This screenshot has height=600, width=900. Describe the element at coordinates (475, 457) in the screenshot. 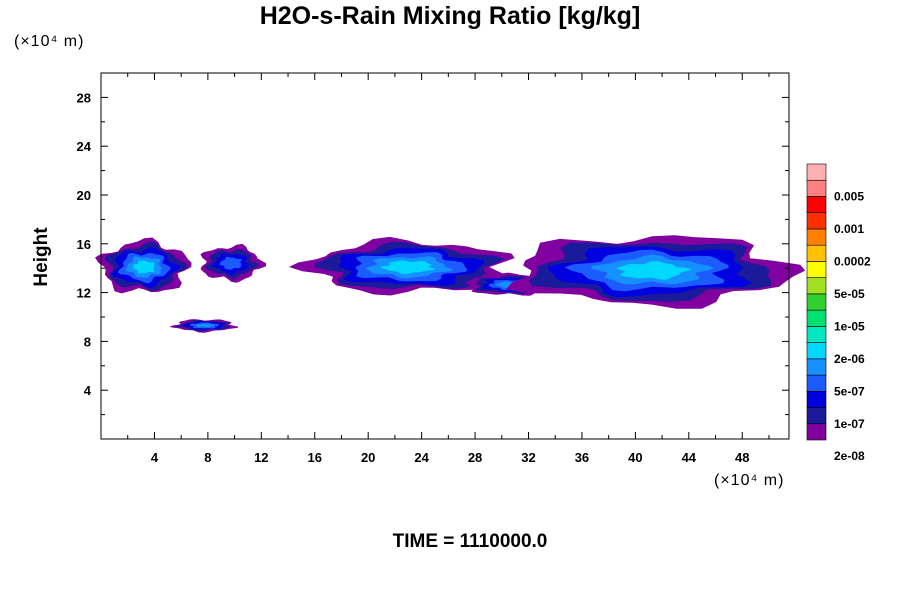

I see `x-tick-label: 28` at that location.